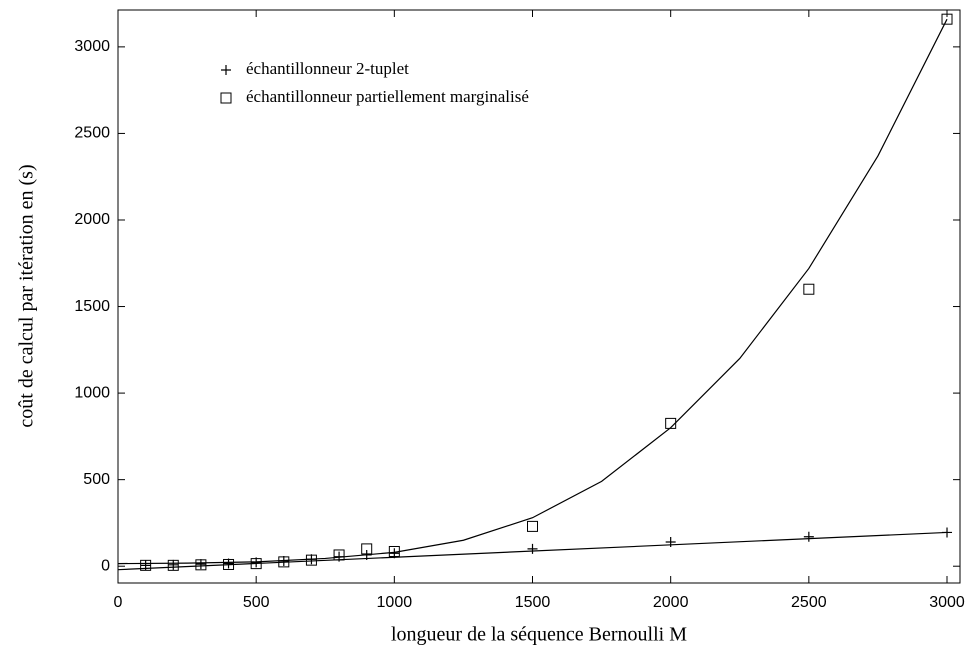 The height and width of the screenshot is (650, 970). I want to click on y-tick-label: 2500, so click(92, 133).